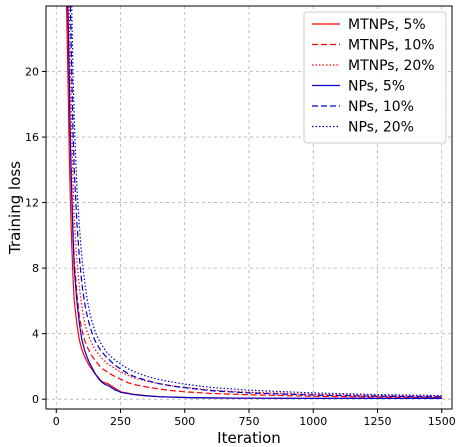  I want to click on y-tick-label: 12, so click(32, 203).